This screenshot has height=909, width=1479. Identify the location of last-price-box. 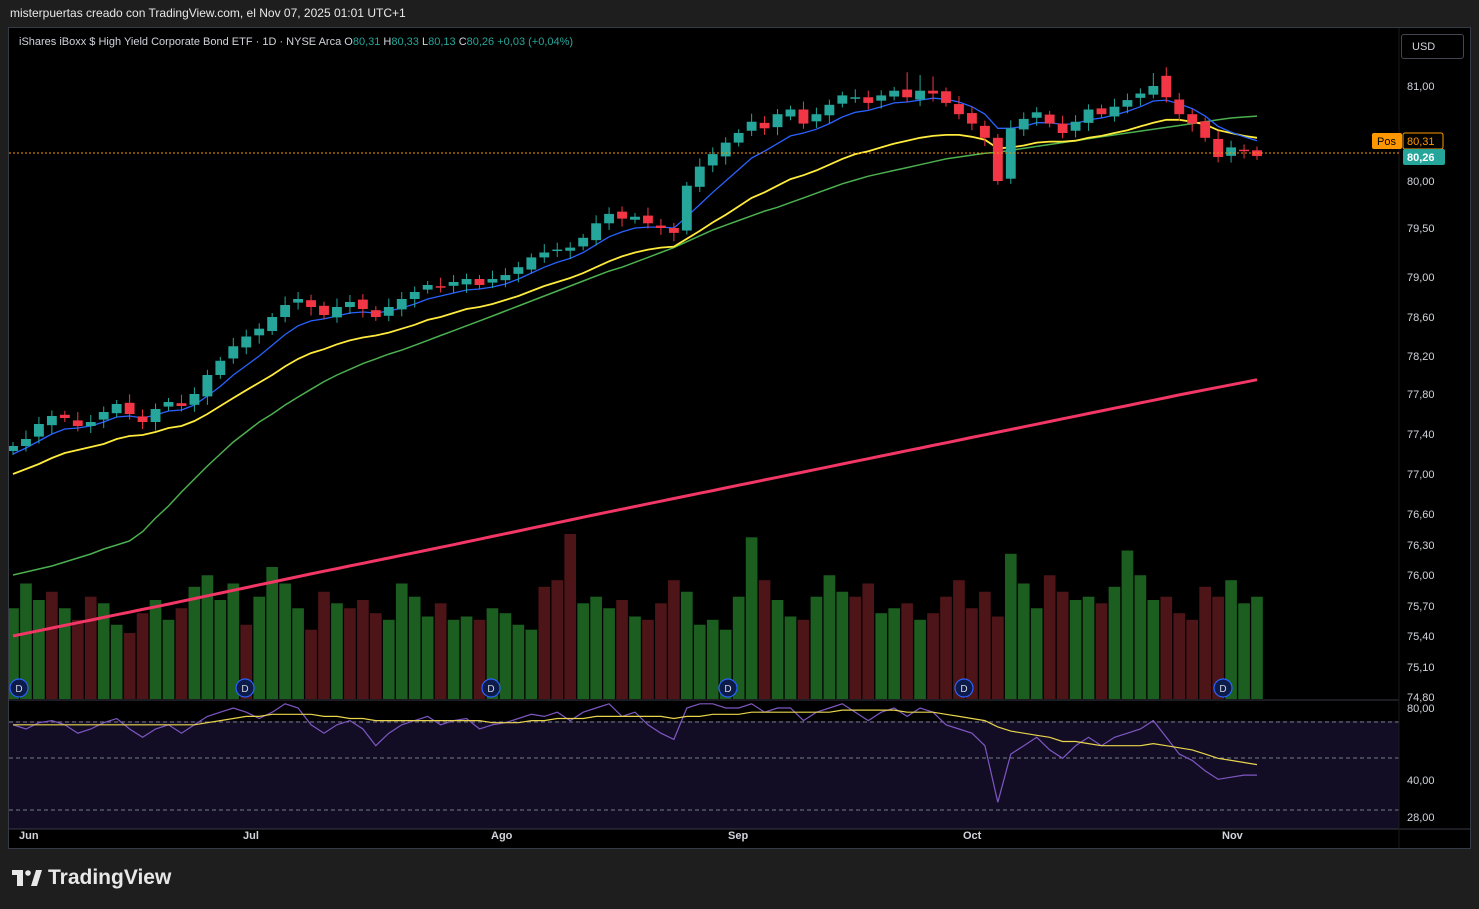
(1424, 157).